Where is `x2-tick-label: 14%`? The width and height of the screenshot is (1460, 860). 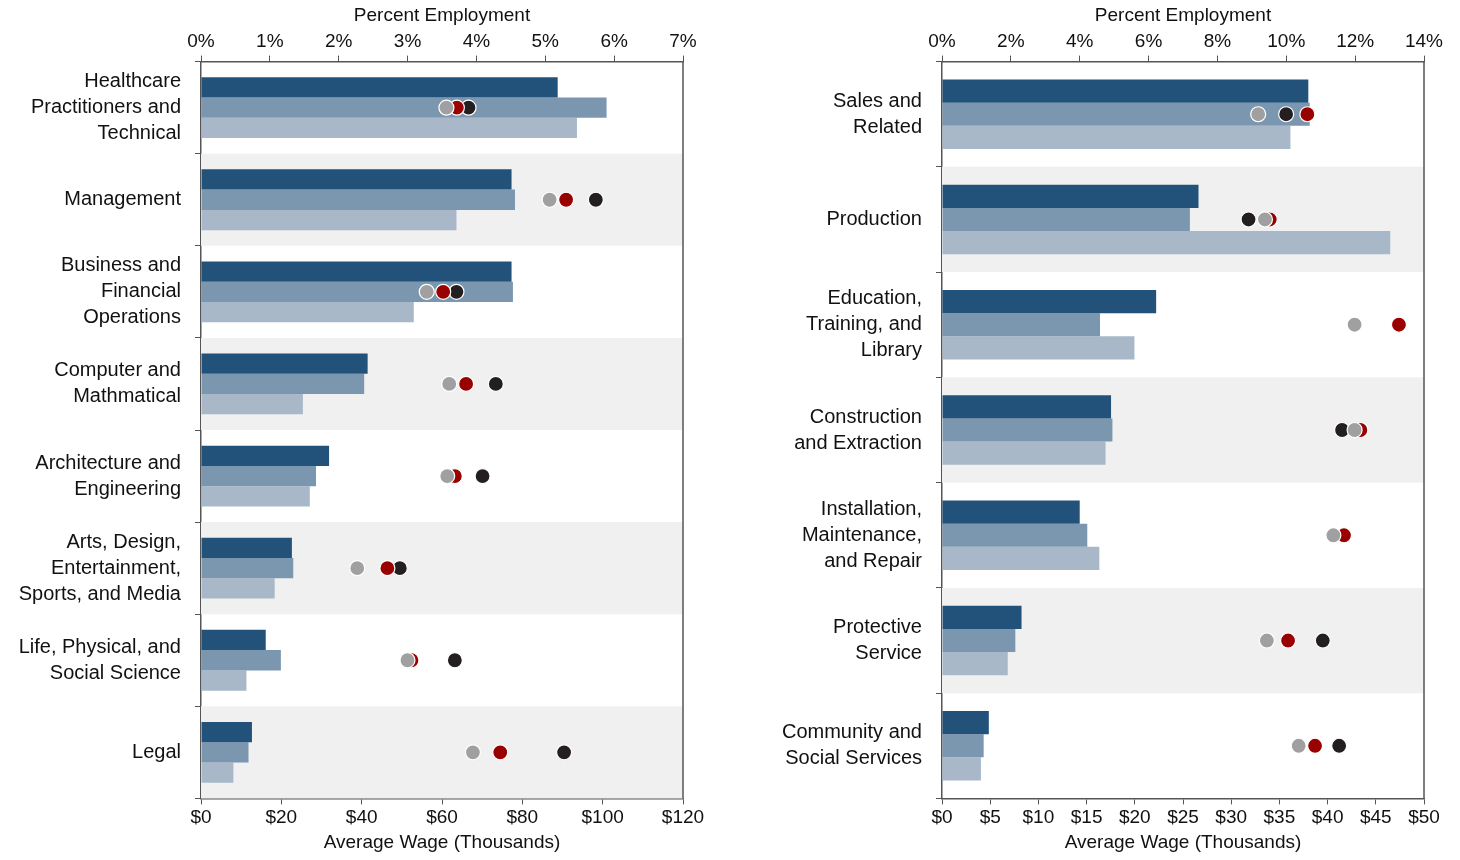 x2-tick-label: 14% is located at coordinates (1424, 41).